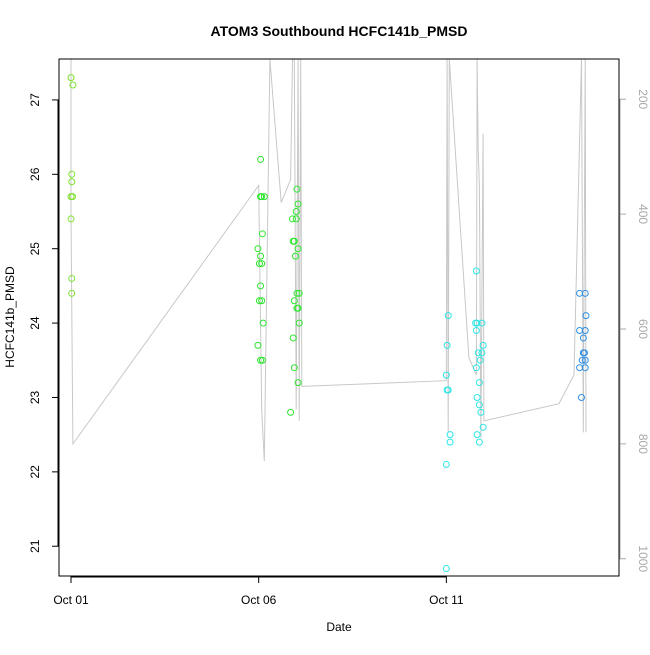 This screenshot has width=650, height=655. Describe the element at coordinates (643, 558) in the screenshot. I see `right-axis-tick-label: 1000` at that location.